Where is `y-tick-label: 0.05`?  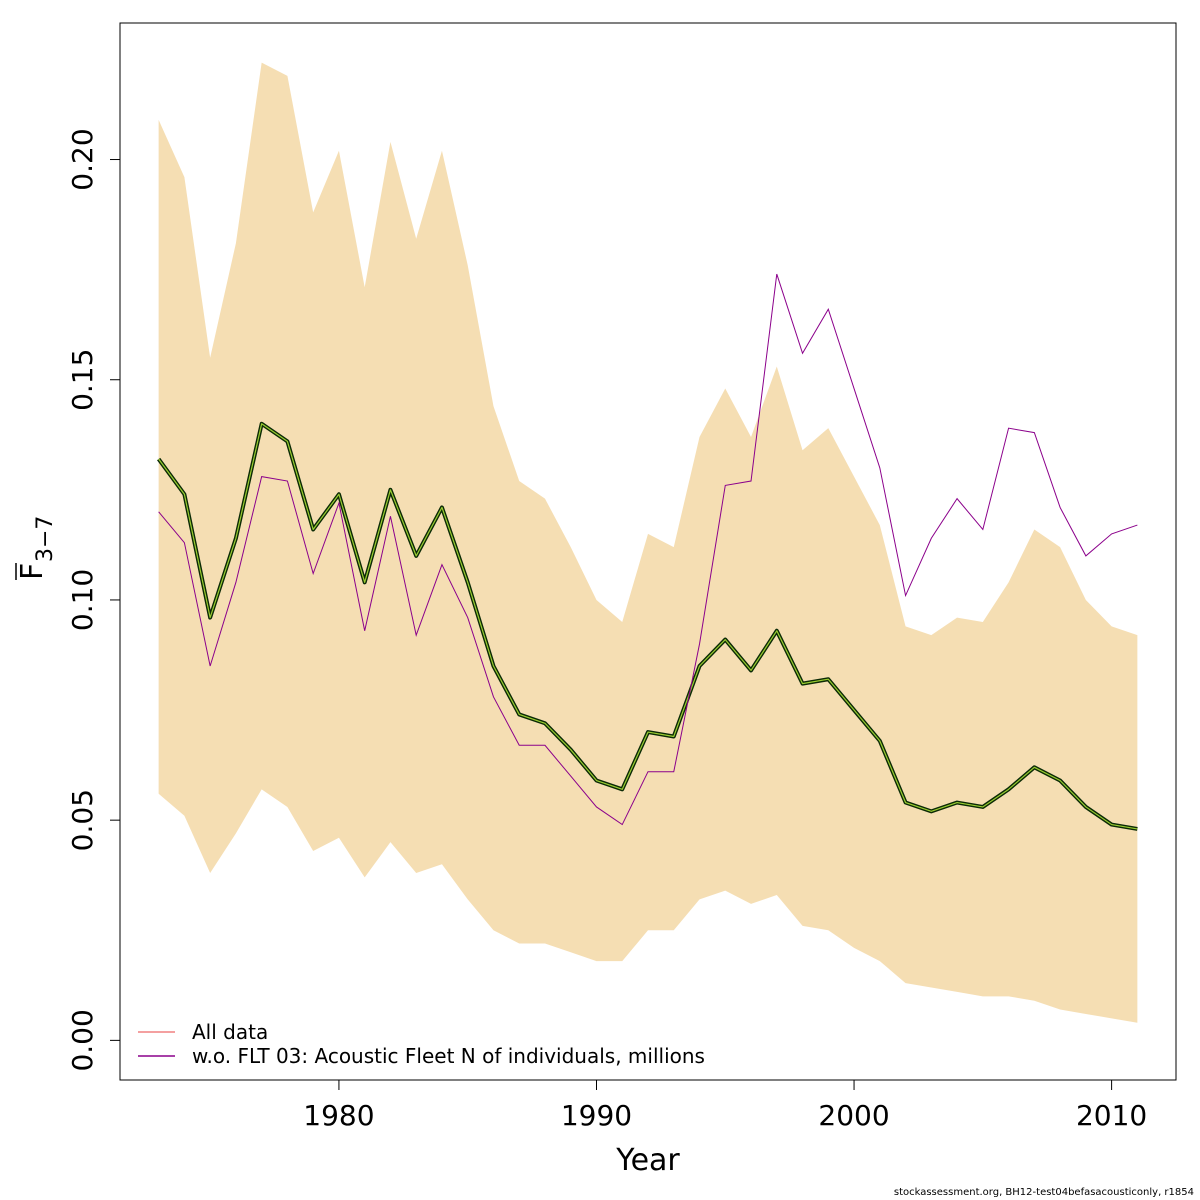 y-tick-label: 0.05 is located at coordinates (82, 820).